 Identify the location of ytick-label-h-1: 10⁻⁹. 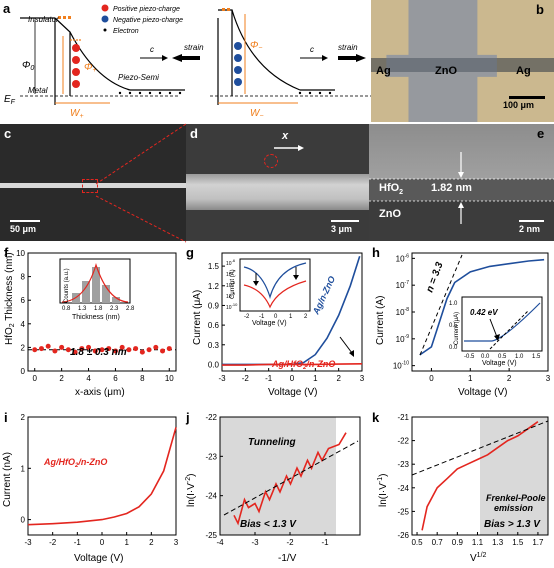
(403, 339).